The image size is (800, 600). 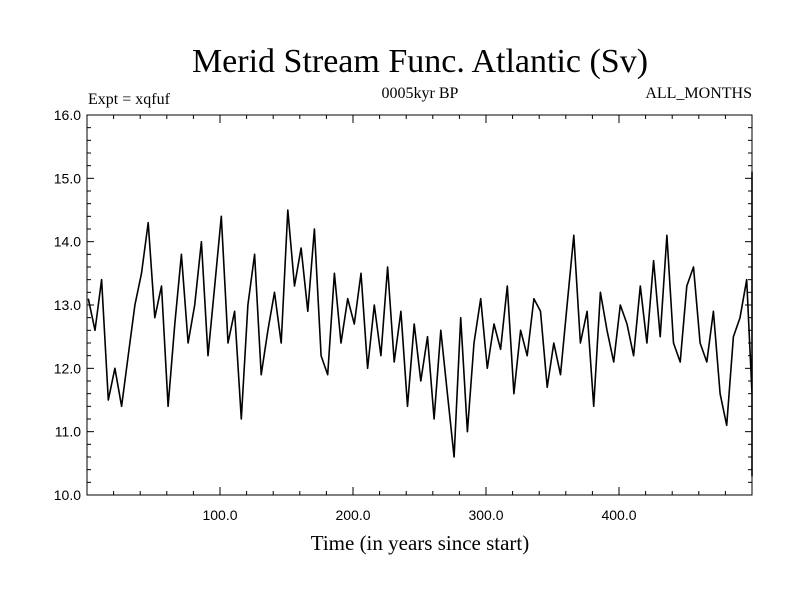 What do you see at coordinates (67, 115) in the screenshot?
I see `y-tick-label: 16.0` at bounding box center [67, 115].